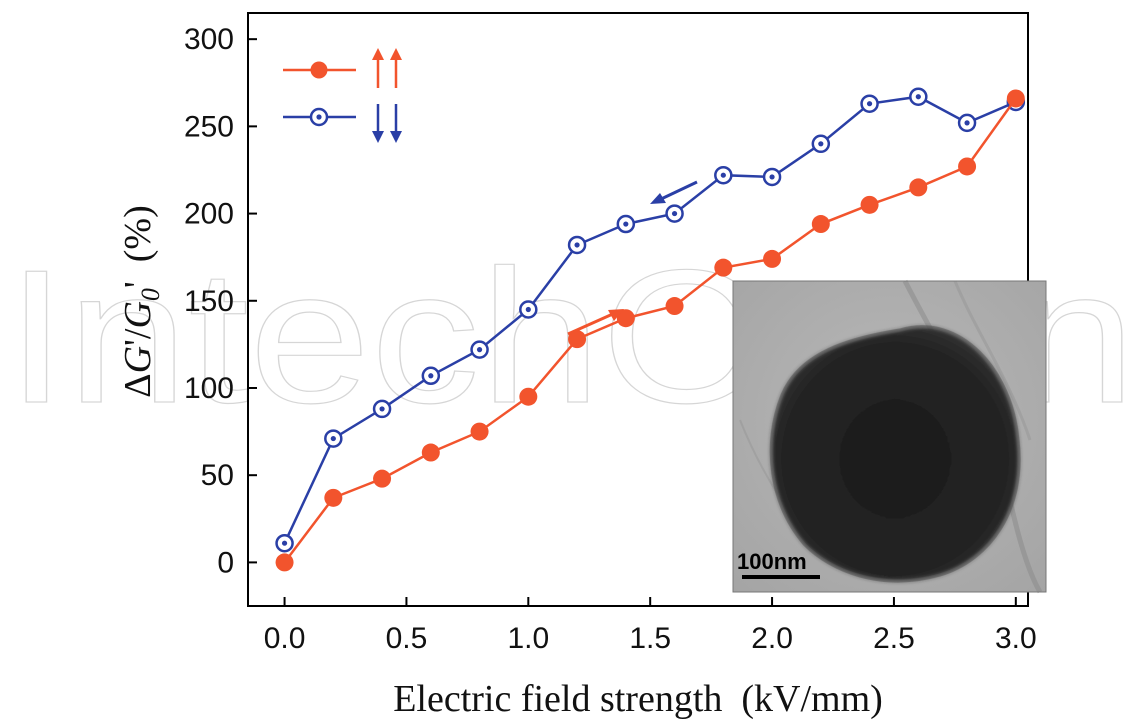 This screenshot has height=726, width=1143. Describe the element at coordinates (650, 638) in the screenshot. I see `x-tick-label: 1.5` at that location.